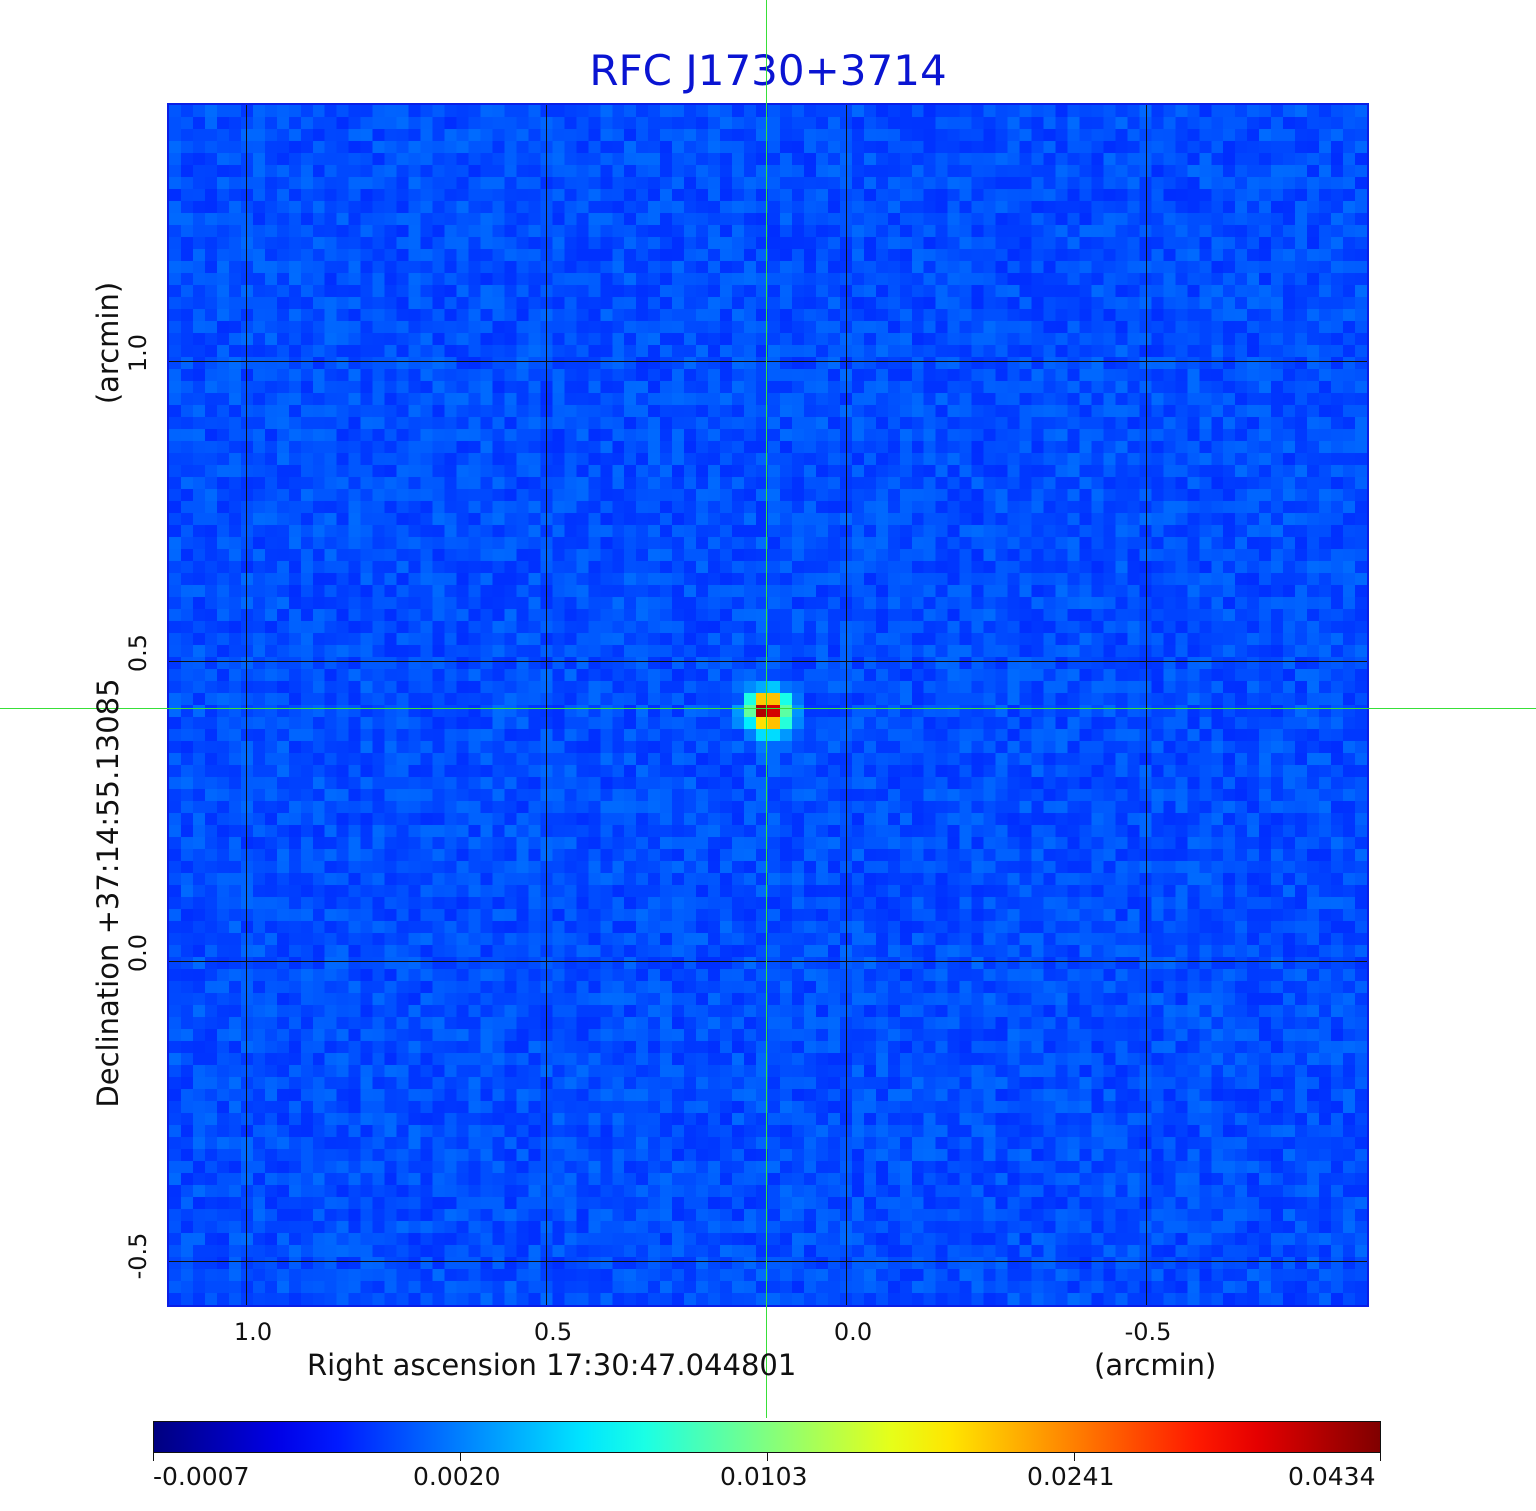  Describe the element at coordinates (1332, 1476) in the screenshot. I see `colorbar-label: 0.0434` at that location.